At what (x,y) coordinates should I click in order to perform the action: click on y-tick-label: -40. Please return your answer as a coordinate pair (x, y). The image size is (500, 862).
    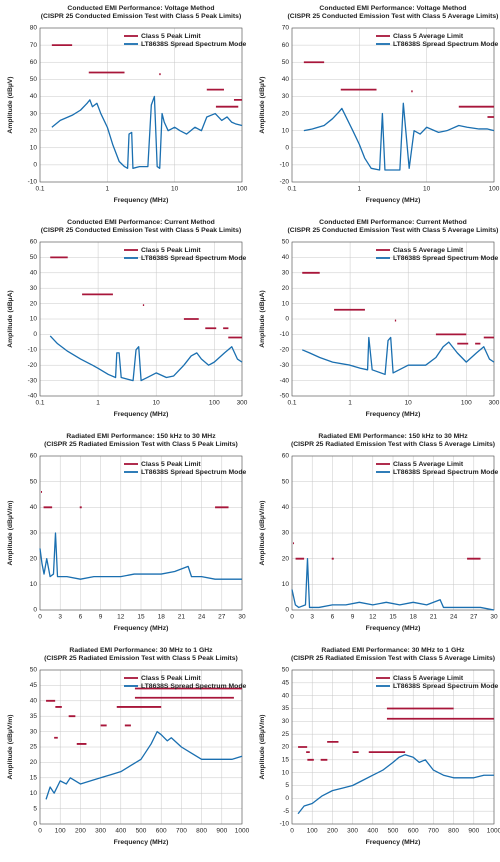
    Looking at the image, I should click on (285, 380).